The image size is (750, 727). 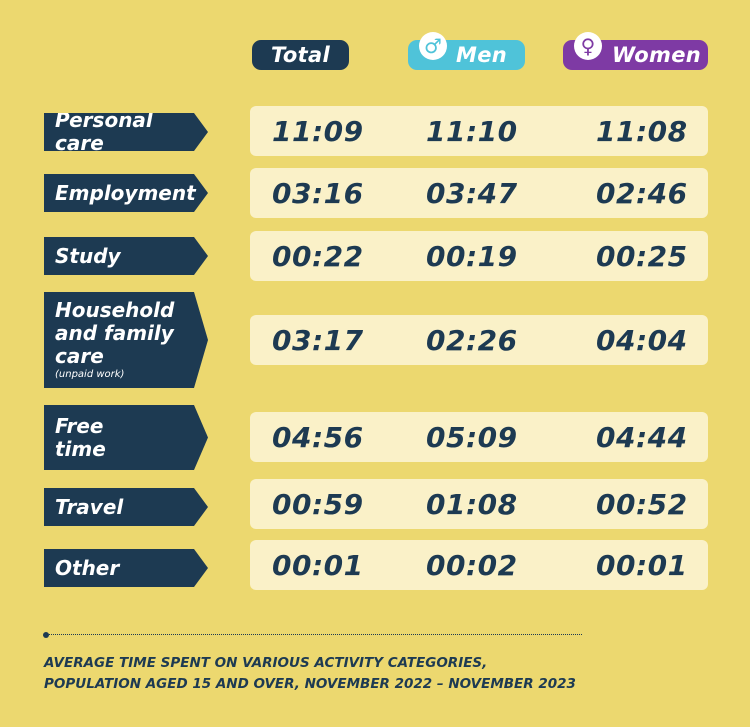 I want to click on divider-line, so click(x=314, y=634).